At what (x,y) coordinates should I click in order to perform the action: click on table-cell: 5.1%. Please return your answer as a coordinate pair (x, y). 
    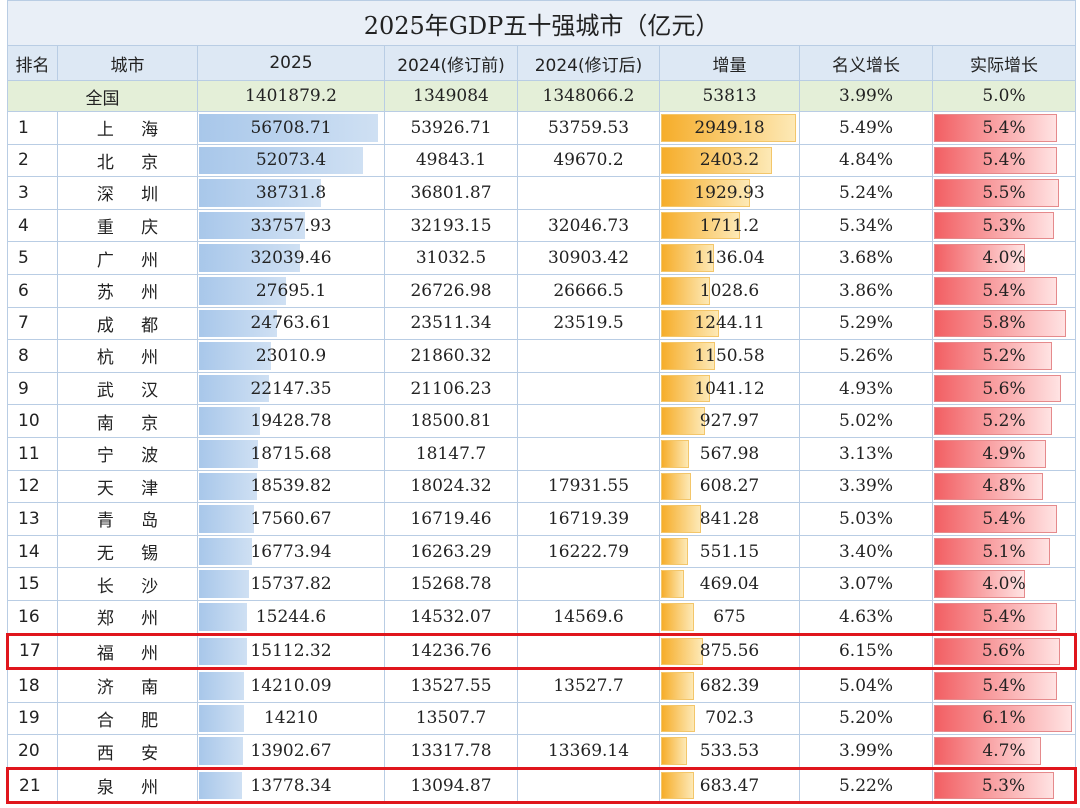
    Looking at the image, I should click on (1004, 551).